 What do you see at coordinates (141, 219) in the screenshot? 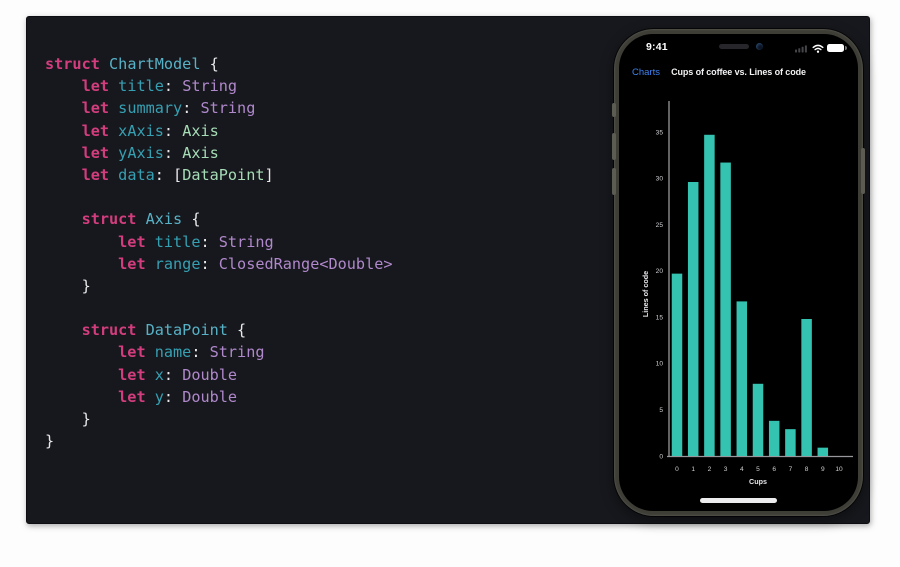
I see `code-line: struct Axis {` at bounding box center [141, 219].